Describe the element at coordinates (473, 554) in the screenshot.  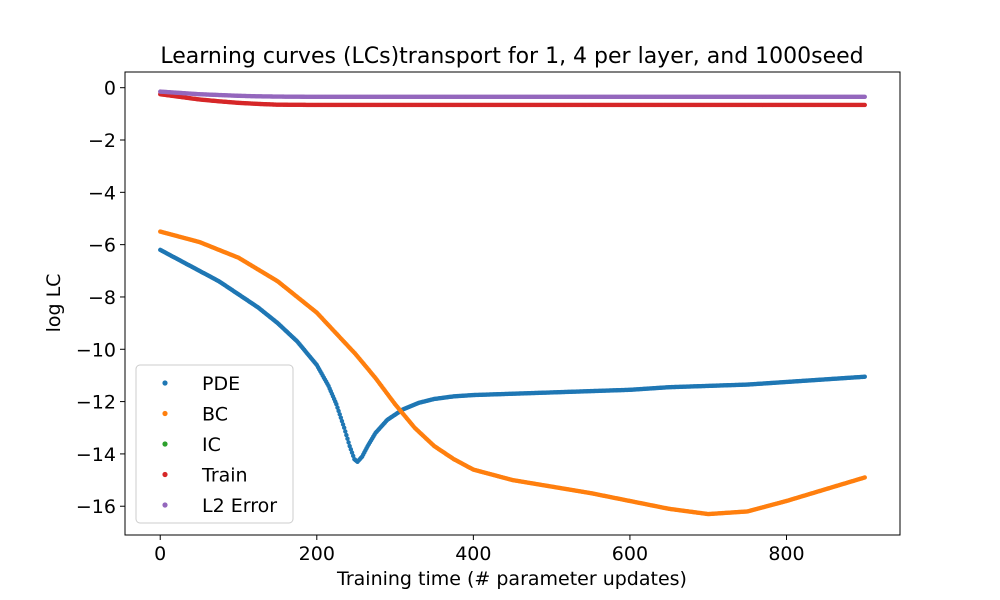
I see `x-tick-label: 400` at that location.